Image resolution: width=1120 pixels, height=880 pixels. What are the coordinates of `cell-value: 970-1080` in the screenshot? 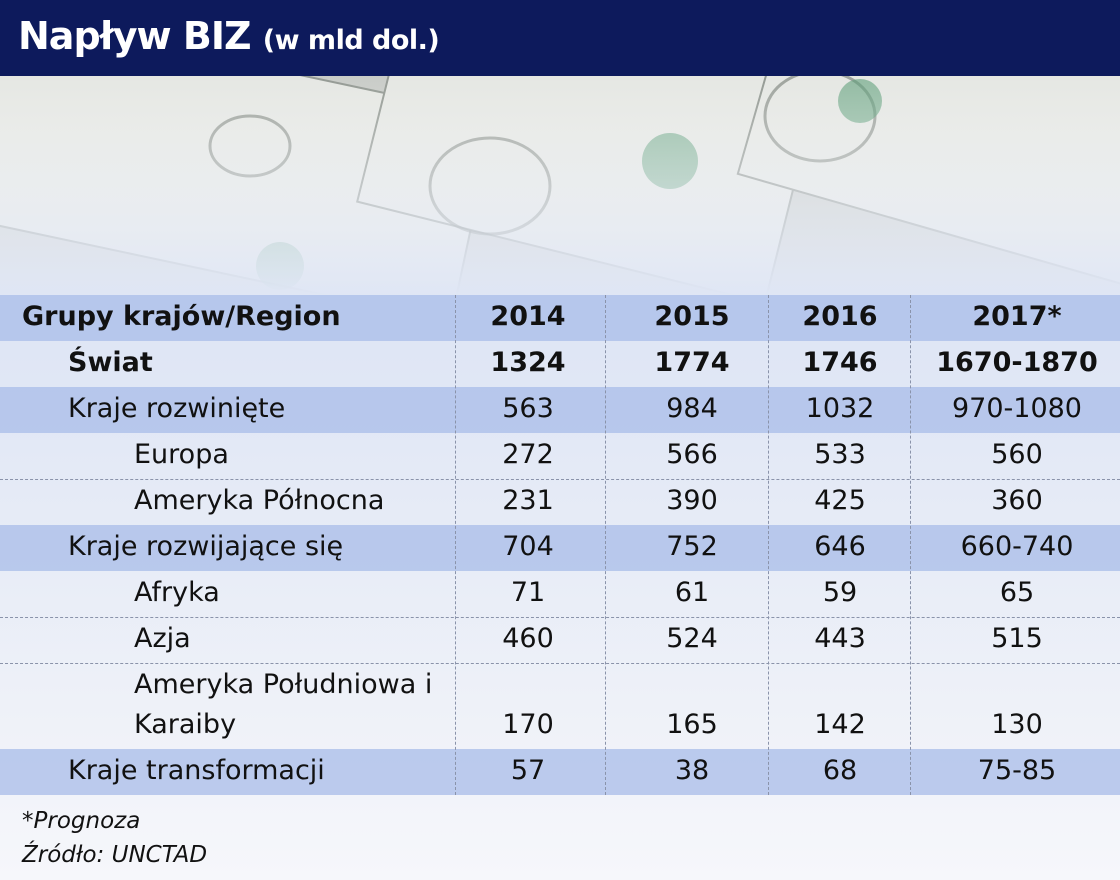 It's located at (1017, 408).